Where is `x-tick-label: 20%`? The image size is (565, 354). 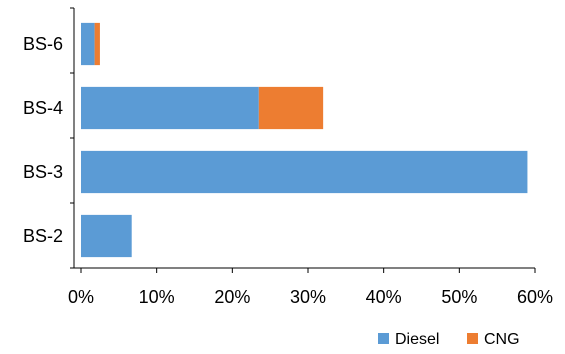 x-tick-label: 20% is located at coordinates (232, 297).